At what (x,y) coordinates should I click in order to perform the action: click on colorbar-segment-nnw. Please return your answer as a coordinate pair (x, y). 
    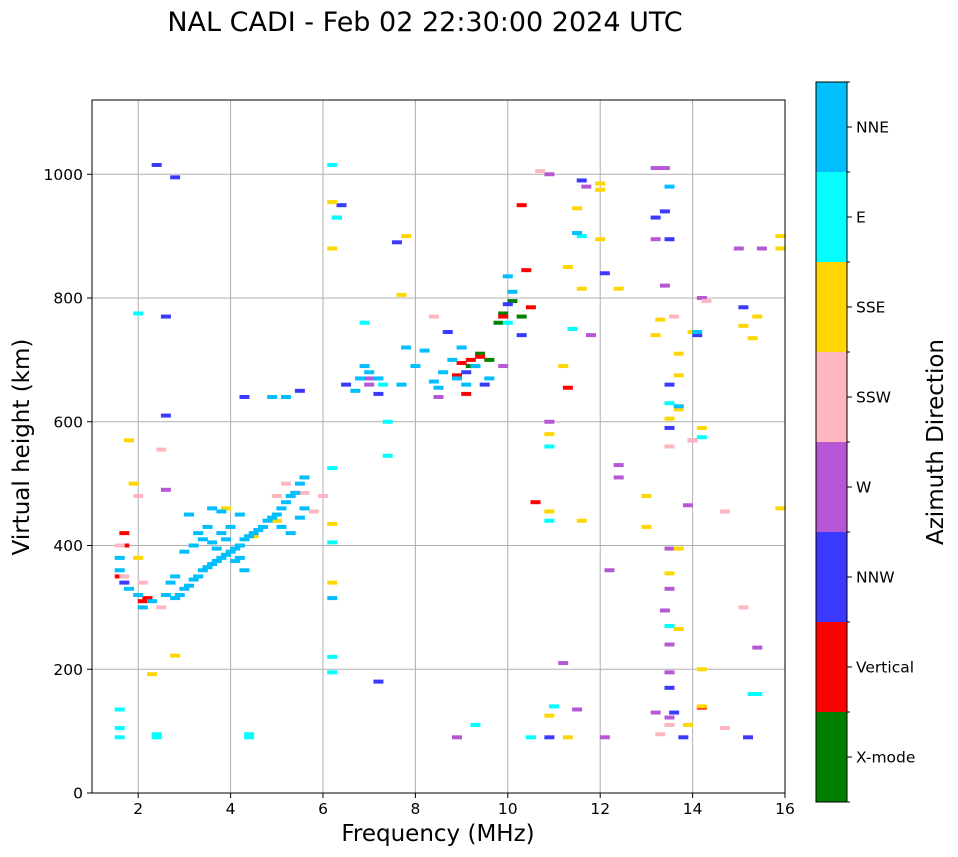
    Looking at the image, I should click on (831, 577).